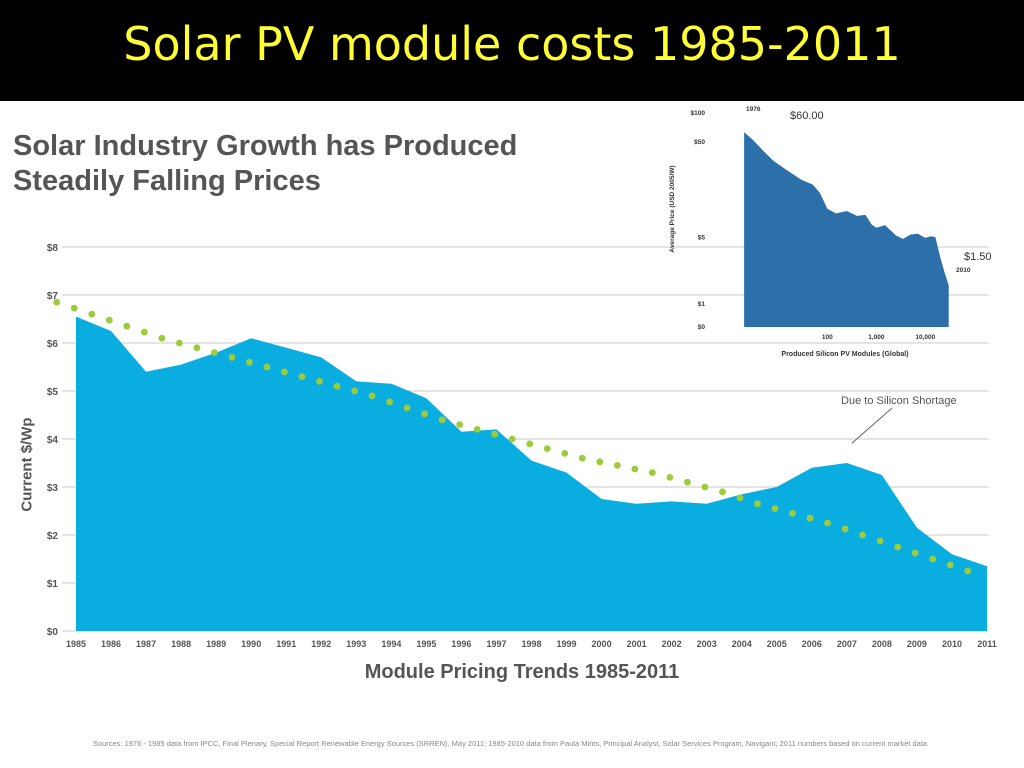 The height and width of the screenshot is (768, 1024). I want to click on x-tick-label: 2010, so click(952, 644).